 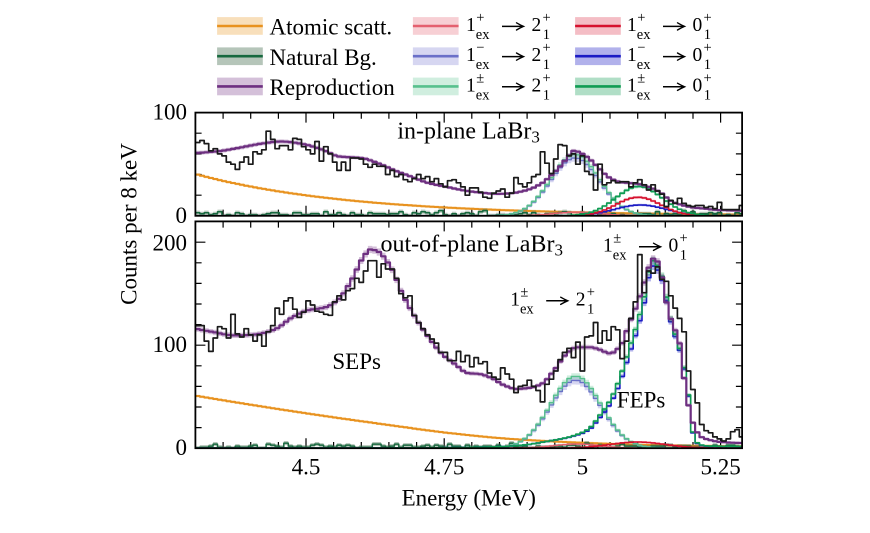 I want to click on svg-text: Counts per 8 keV, so click(x=129, y=224).